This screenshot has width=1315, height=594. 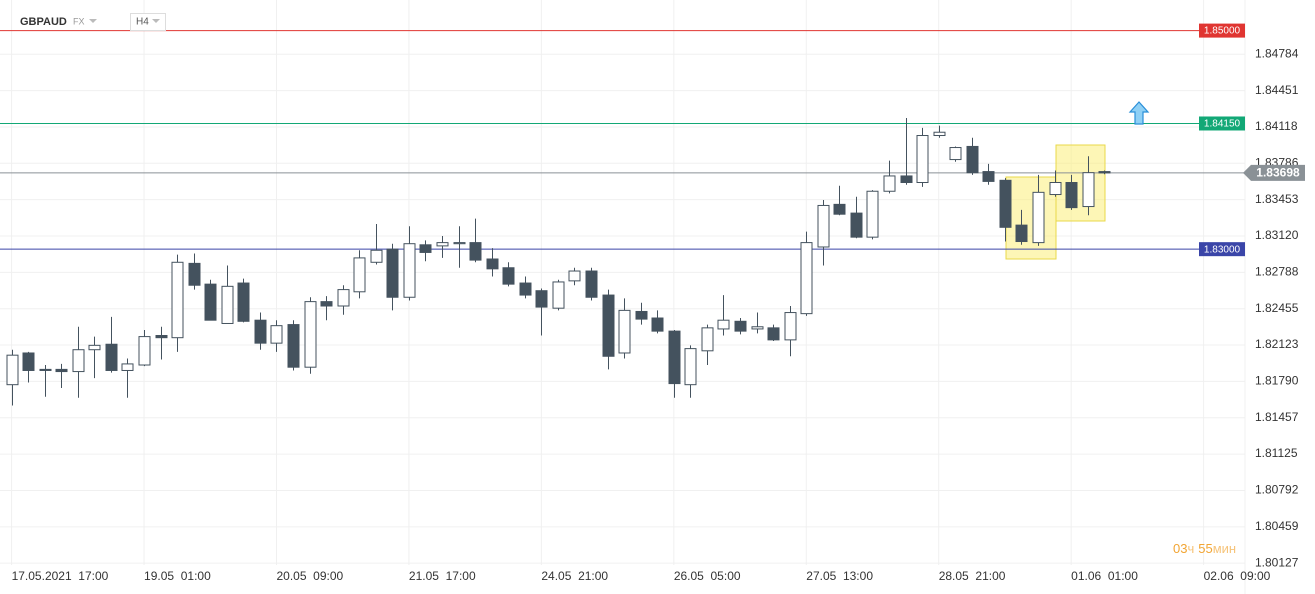 What do you see at coordinates (1277, 562) in the screenshot?
I see `y-tick-label: 1.80127` at bounding box center [1277, 562].